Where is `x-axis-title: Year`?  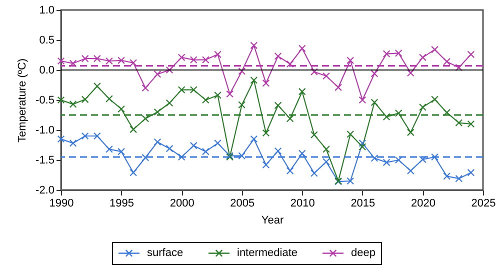 x-axis-title: Year is located at coordinates (272, 220).